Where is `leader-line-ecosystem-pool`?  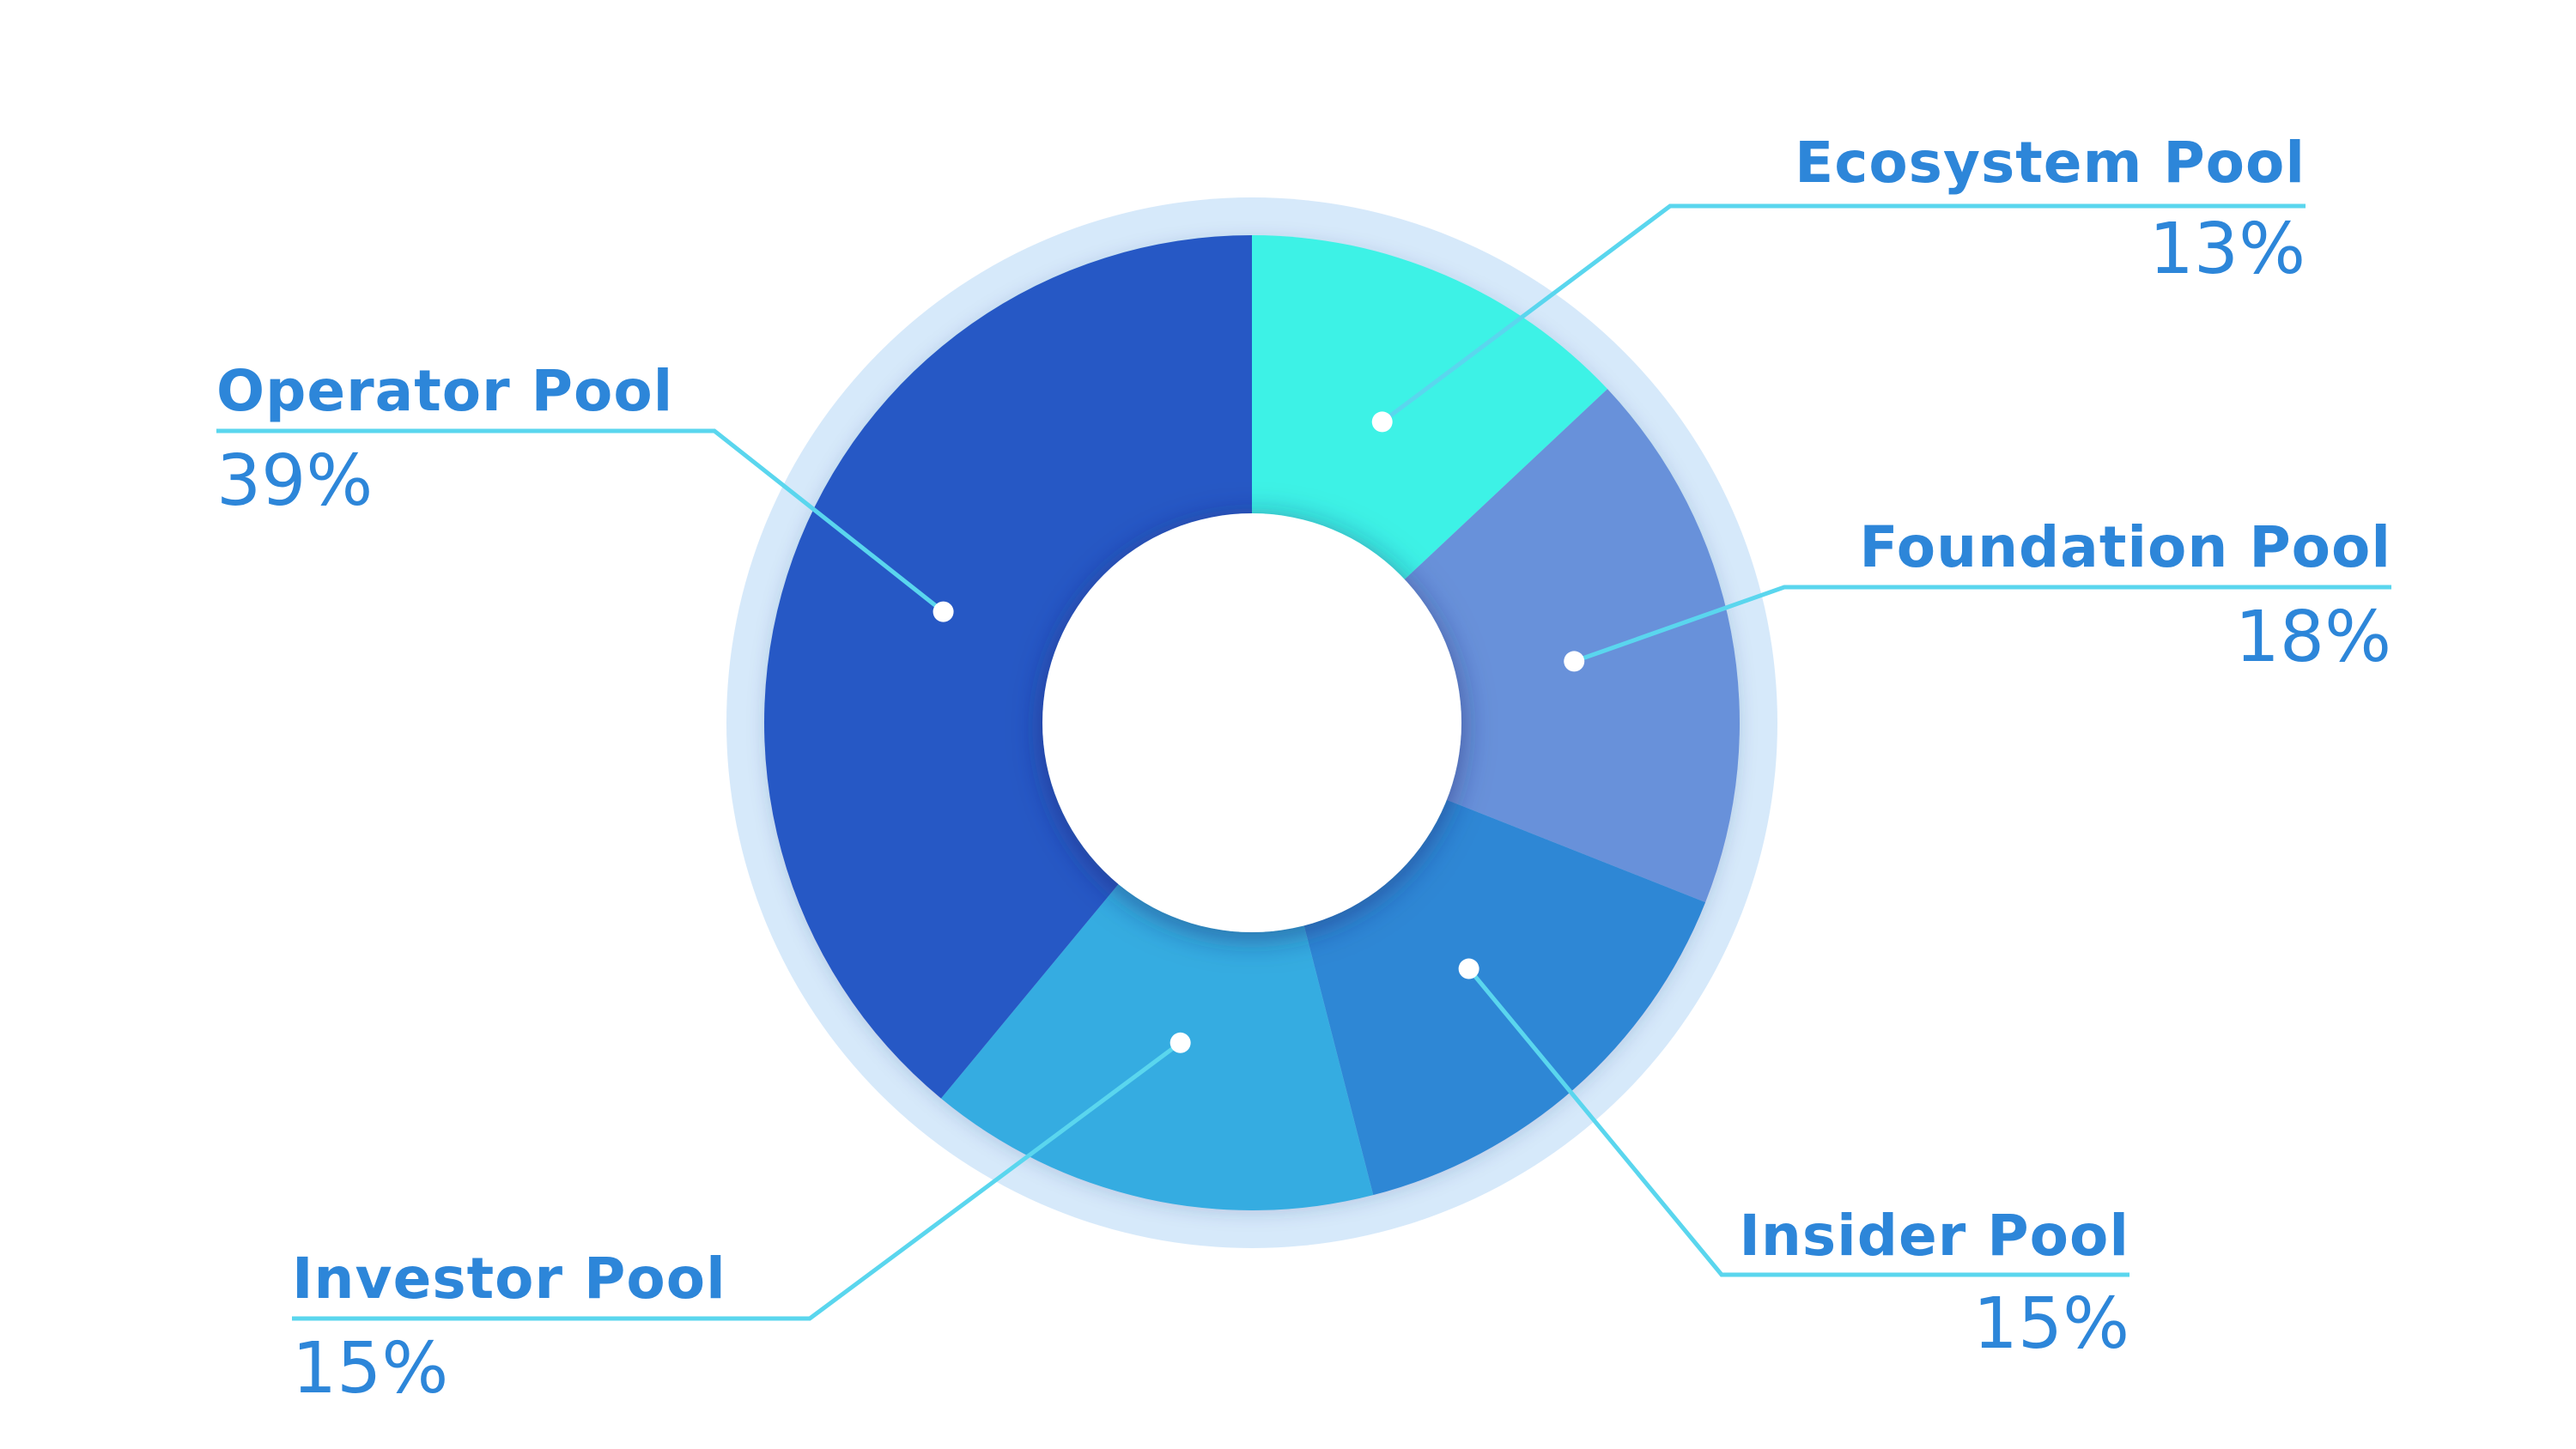
leader-line-ecosystem-pool is located at coordinates (1843, 313).